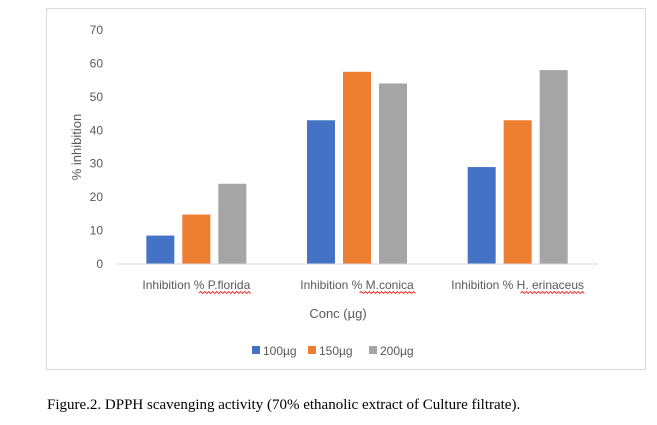 The width and height of the screenshot is (657, 425). Describe the element at coordinates (397, 351) in the screenshot. I see `legend-label: 200µg` at that location.